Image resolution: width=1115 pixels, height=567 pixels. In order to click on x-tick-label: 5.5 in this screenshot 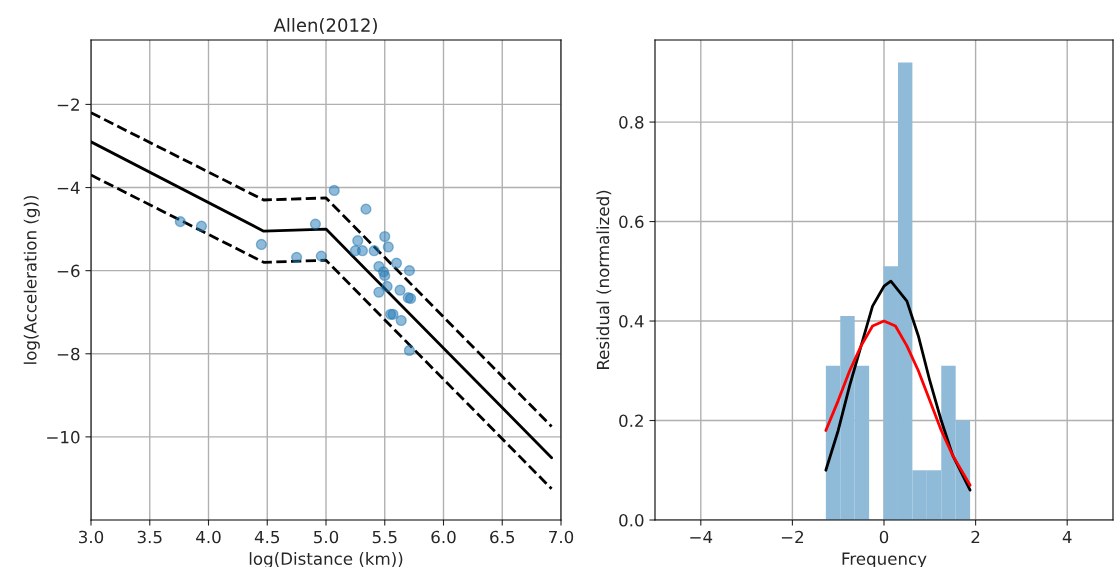, I will do `click(384, 537)`.